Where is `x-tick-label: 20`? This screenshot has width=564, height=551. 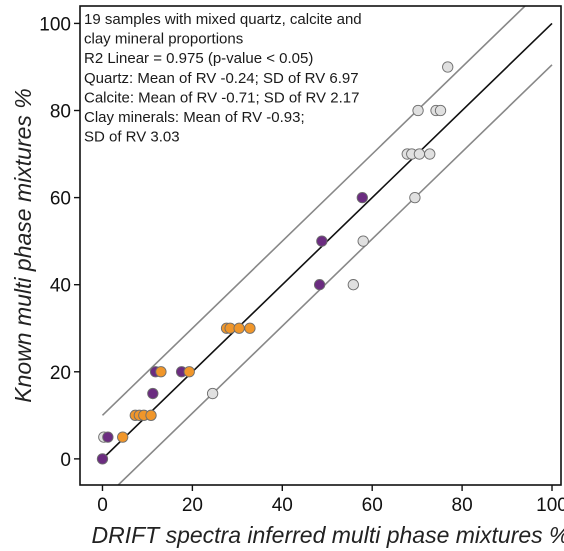 x-tick-label: 20 is located at coordinates (192, 505).